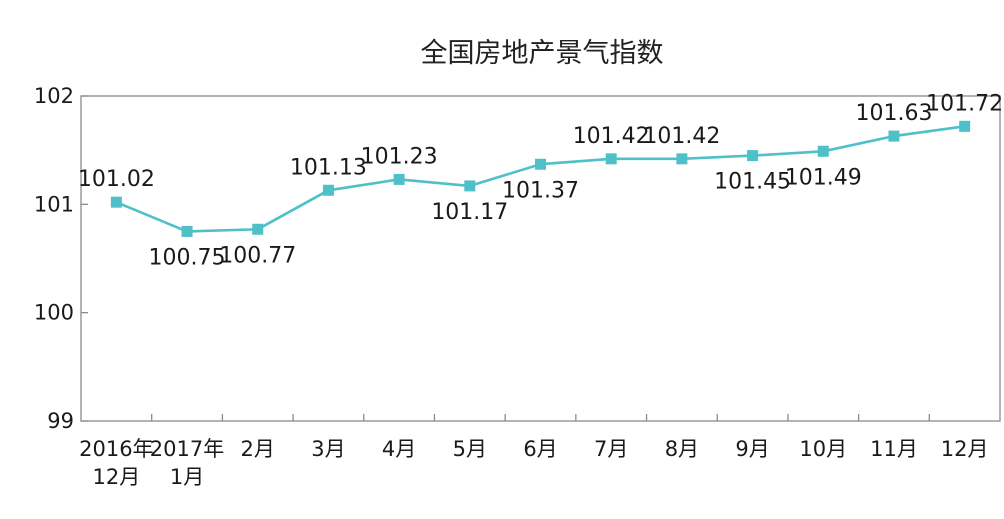 The width and height of the screenshot is (1004, 519). I want to click on x-tick-label: 5月, so click(470, 449).